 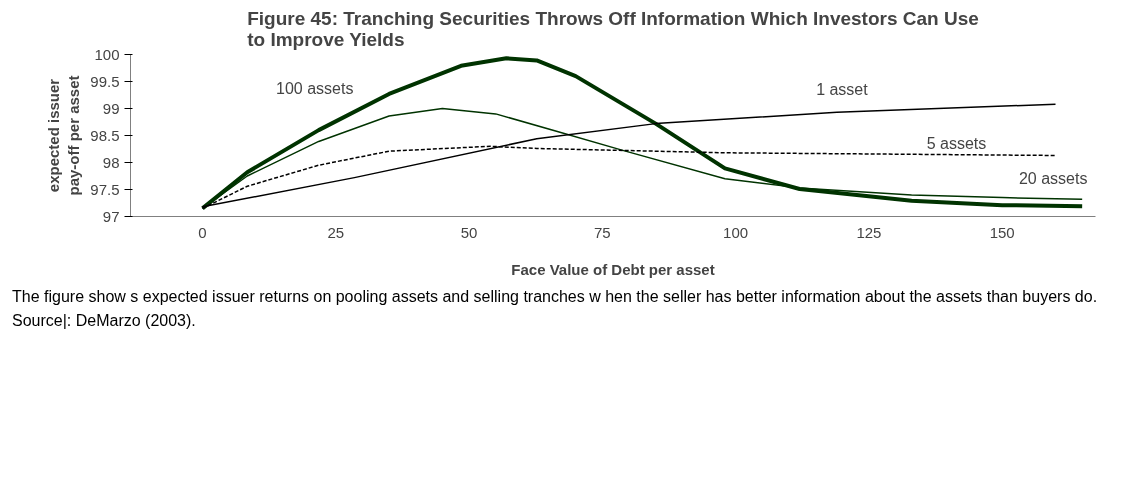 I want to click on text: The figure show s expected issuer returns on pooling assets and selling tranches w hen the seller has better information about the assets than buyers do. Source|: DeMarzo (2003)., so click(x=555, y=309).